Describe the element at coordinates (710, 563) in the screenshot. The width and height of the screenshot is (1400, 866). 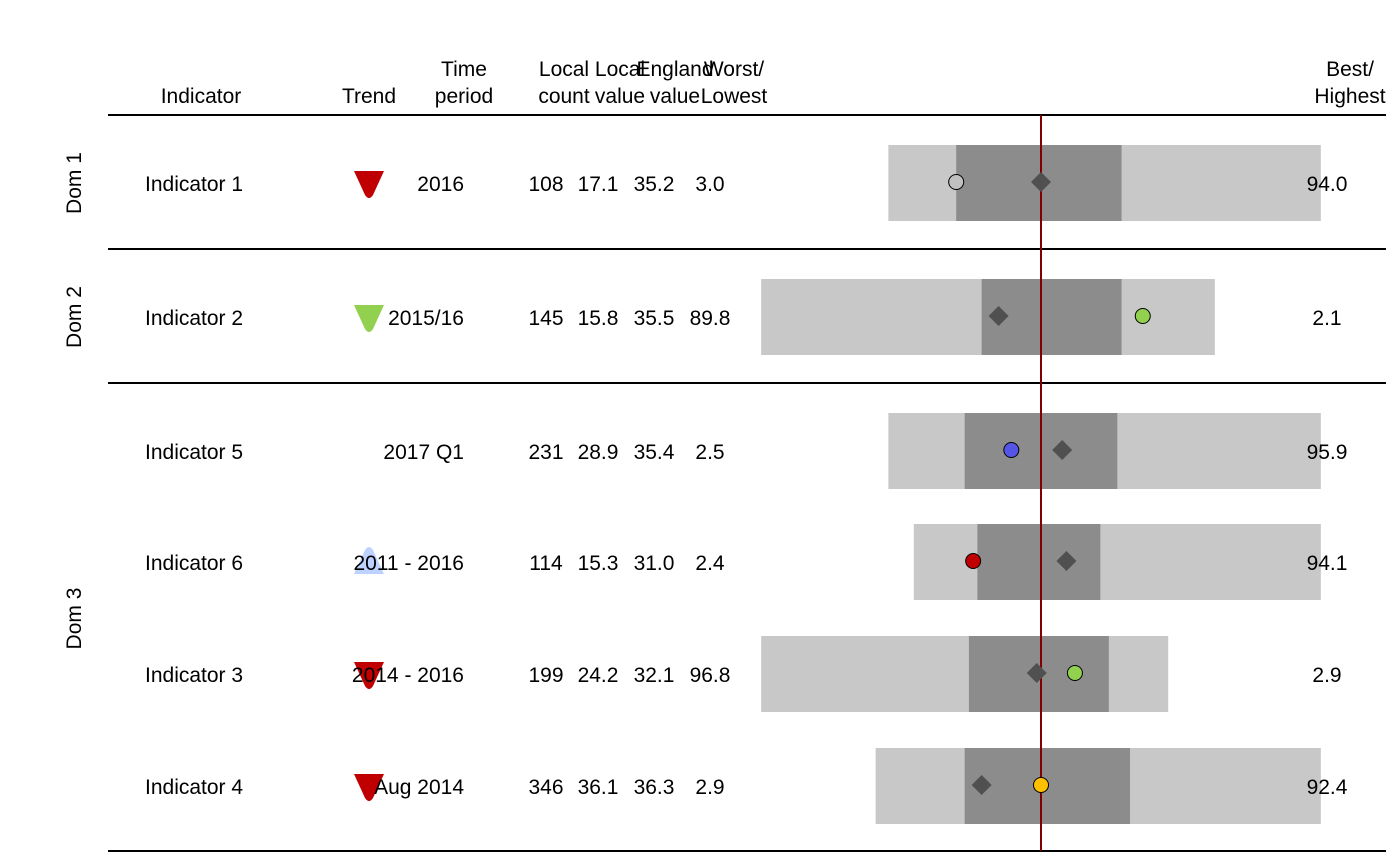
I see `worst-value: 2.4` at that location.